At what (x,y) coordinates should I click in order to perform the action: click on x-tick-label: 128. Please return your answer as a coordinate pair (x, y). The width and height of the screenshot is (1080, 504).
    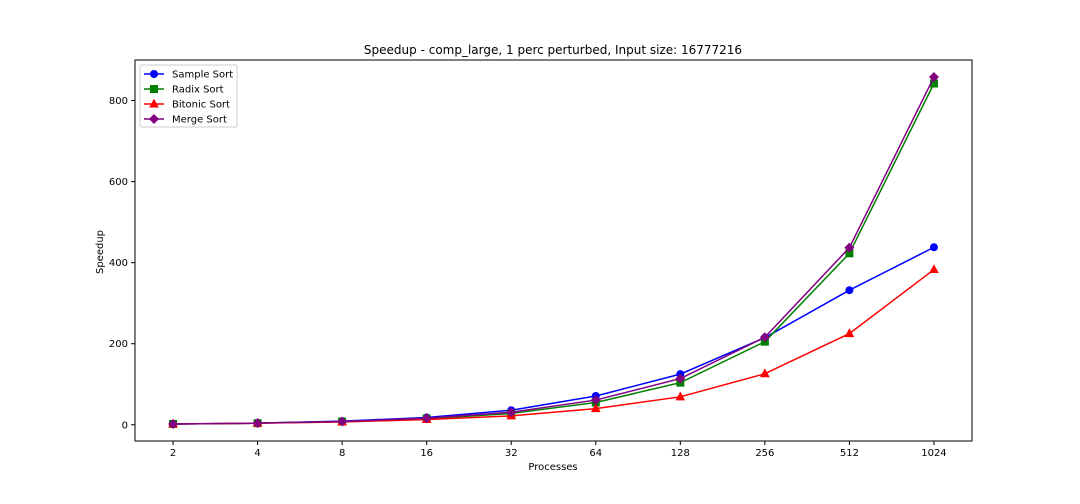
    Looking at the image, I should click on (680, 453).